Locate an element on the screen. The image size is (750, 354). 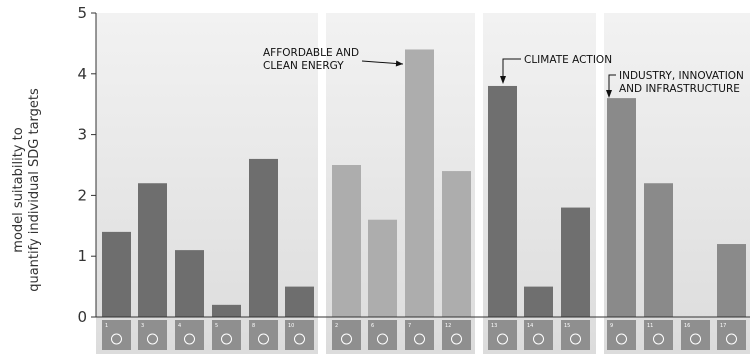
y-tick-label: 4 is located at coordinates (82, 74).